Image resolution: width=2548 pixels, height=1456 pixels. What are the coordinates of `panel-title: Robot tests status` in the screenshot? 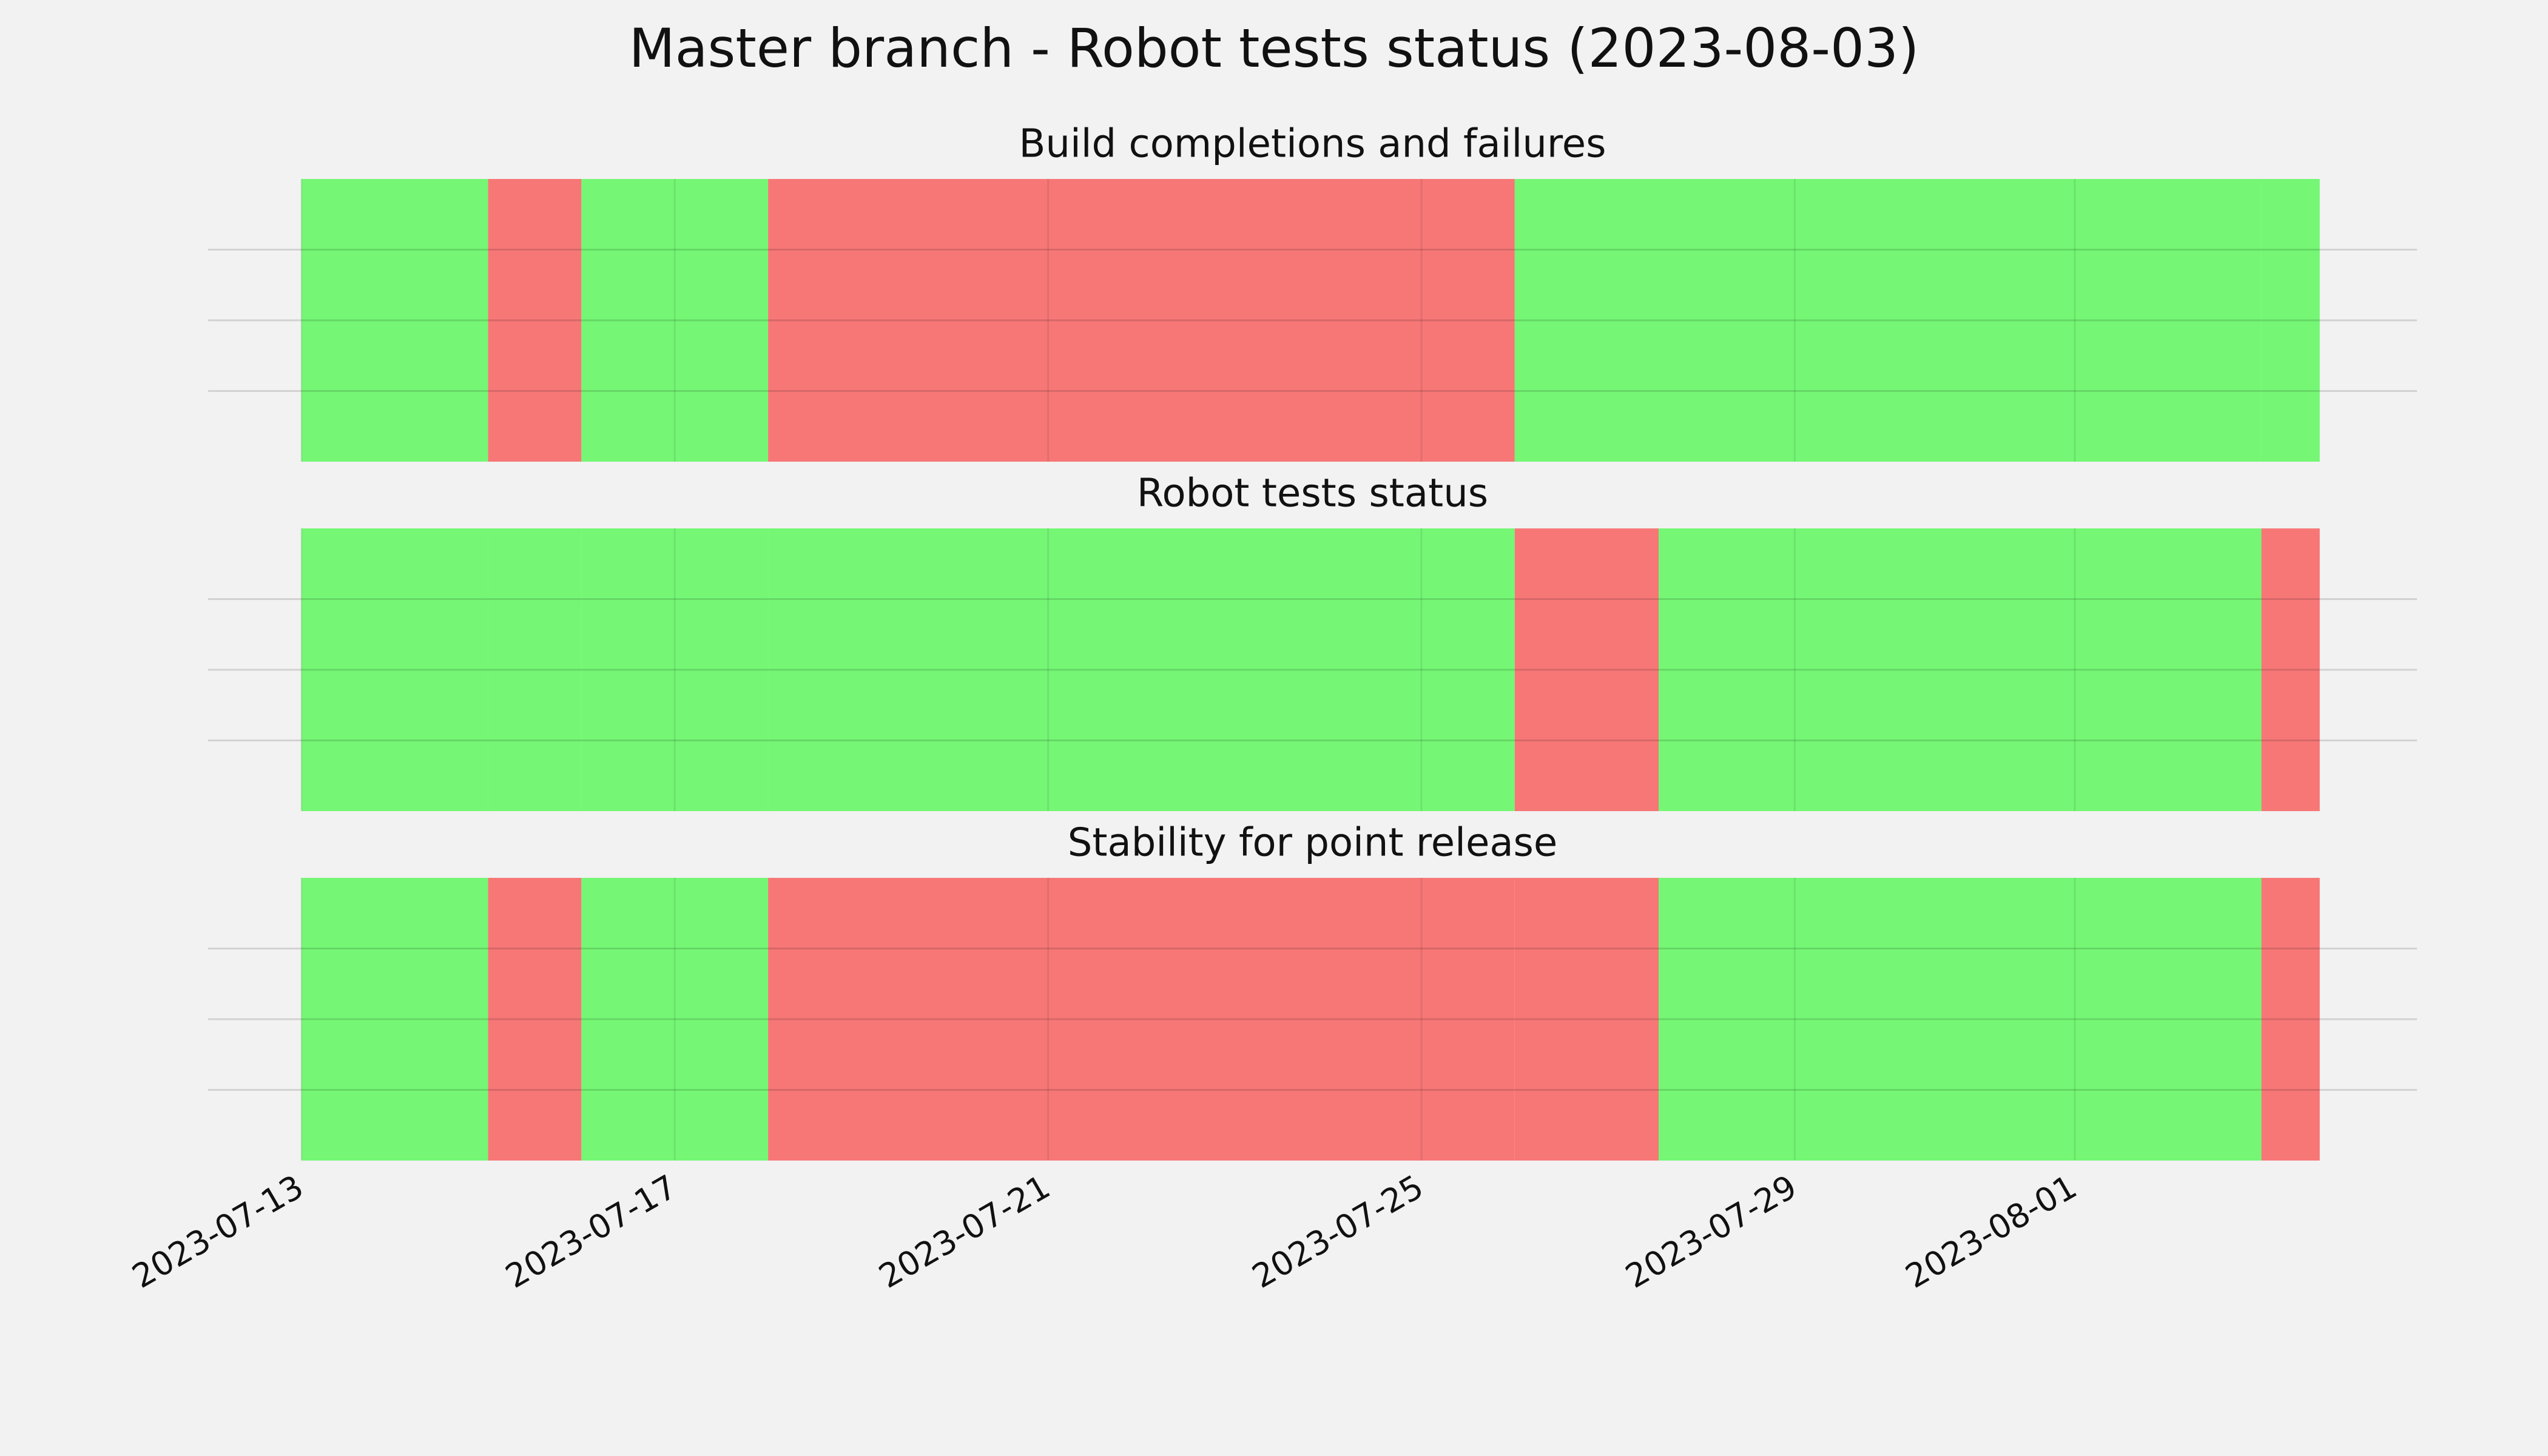 It's located at (1312, 493).